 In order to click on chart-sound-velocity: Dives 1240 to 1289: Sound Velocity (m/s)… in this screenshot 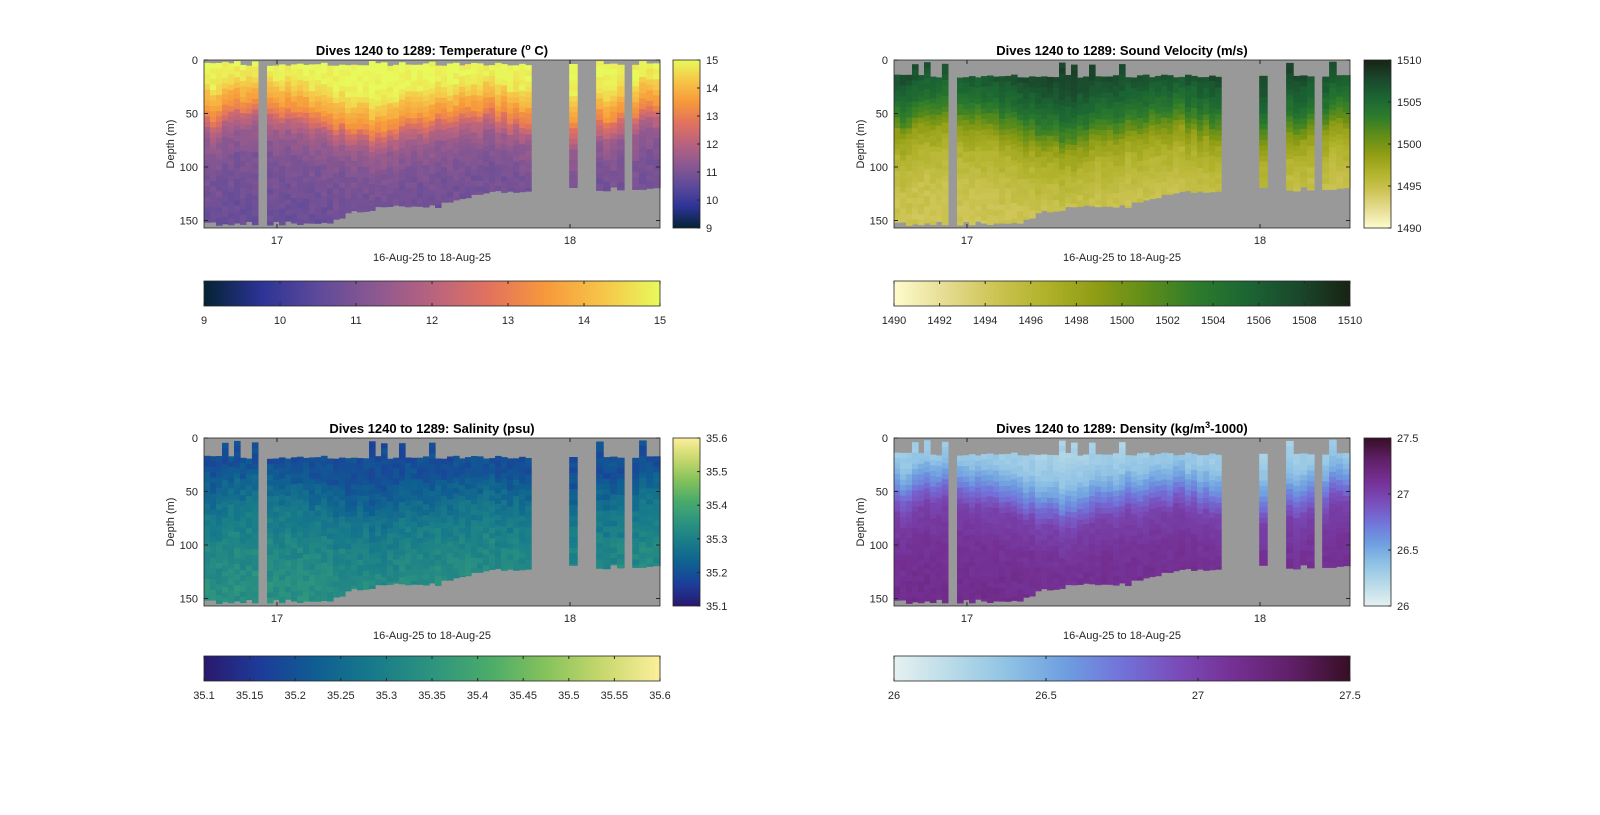, I will do `click(1138, 185)`.